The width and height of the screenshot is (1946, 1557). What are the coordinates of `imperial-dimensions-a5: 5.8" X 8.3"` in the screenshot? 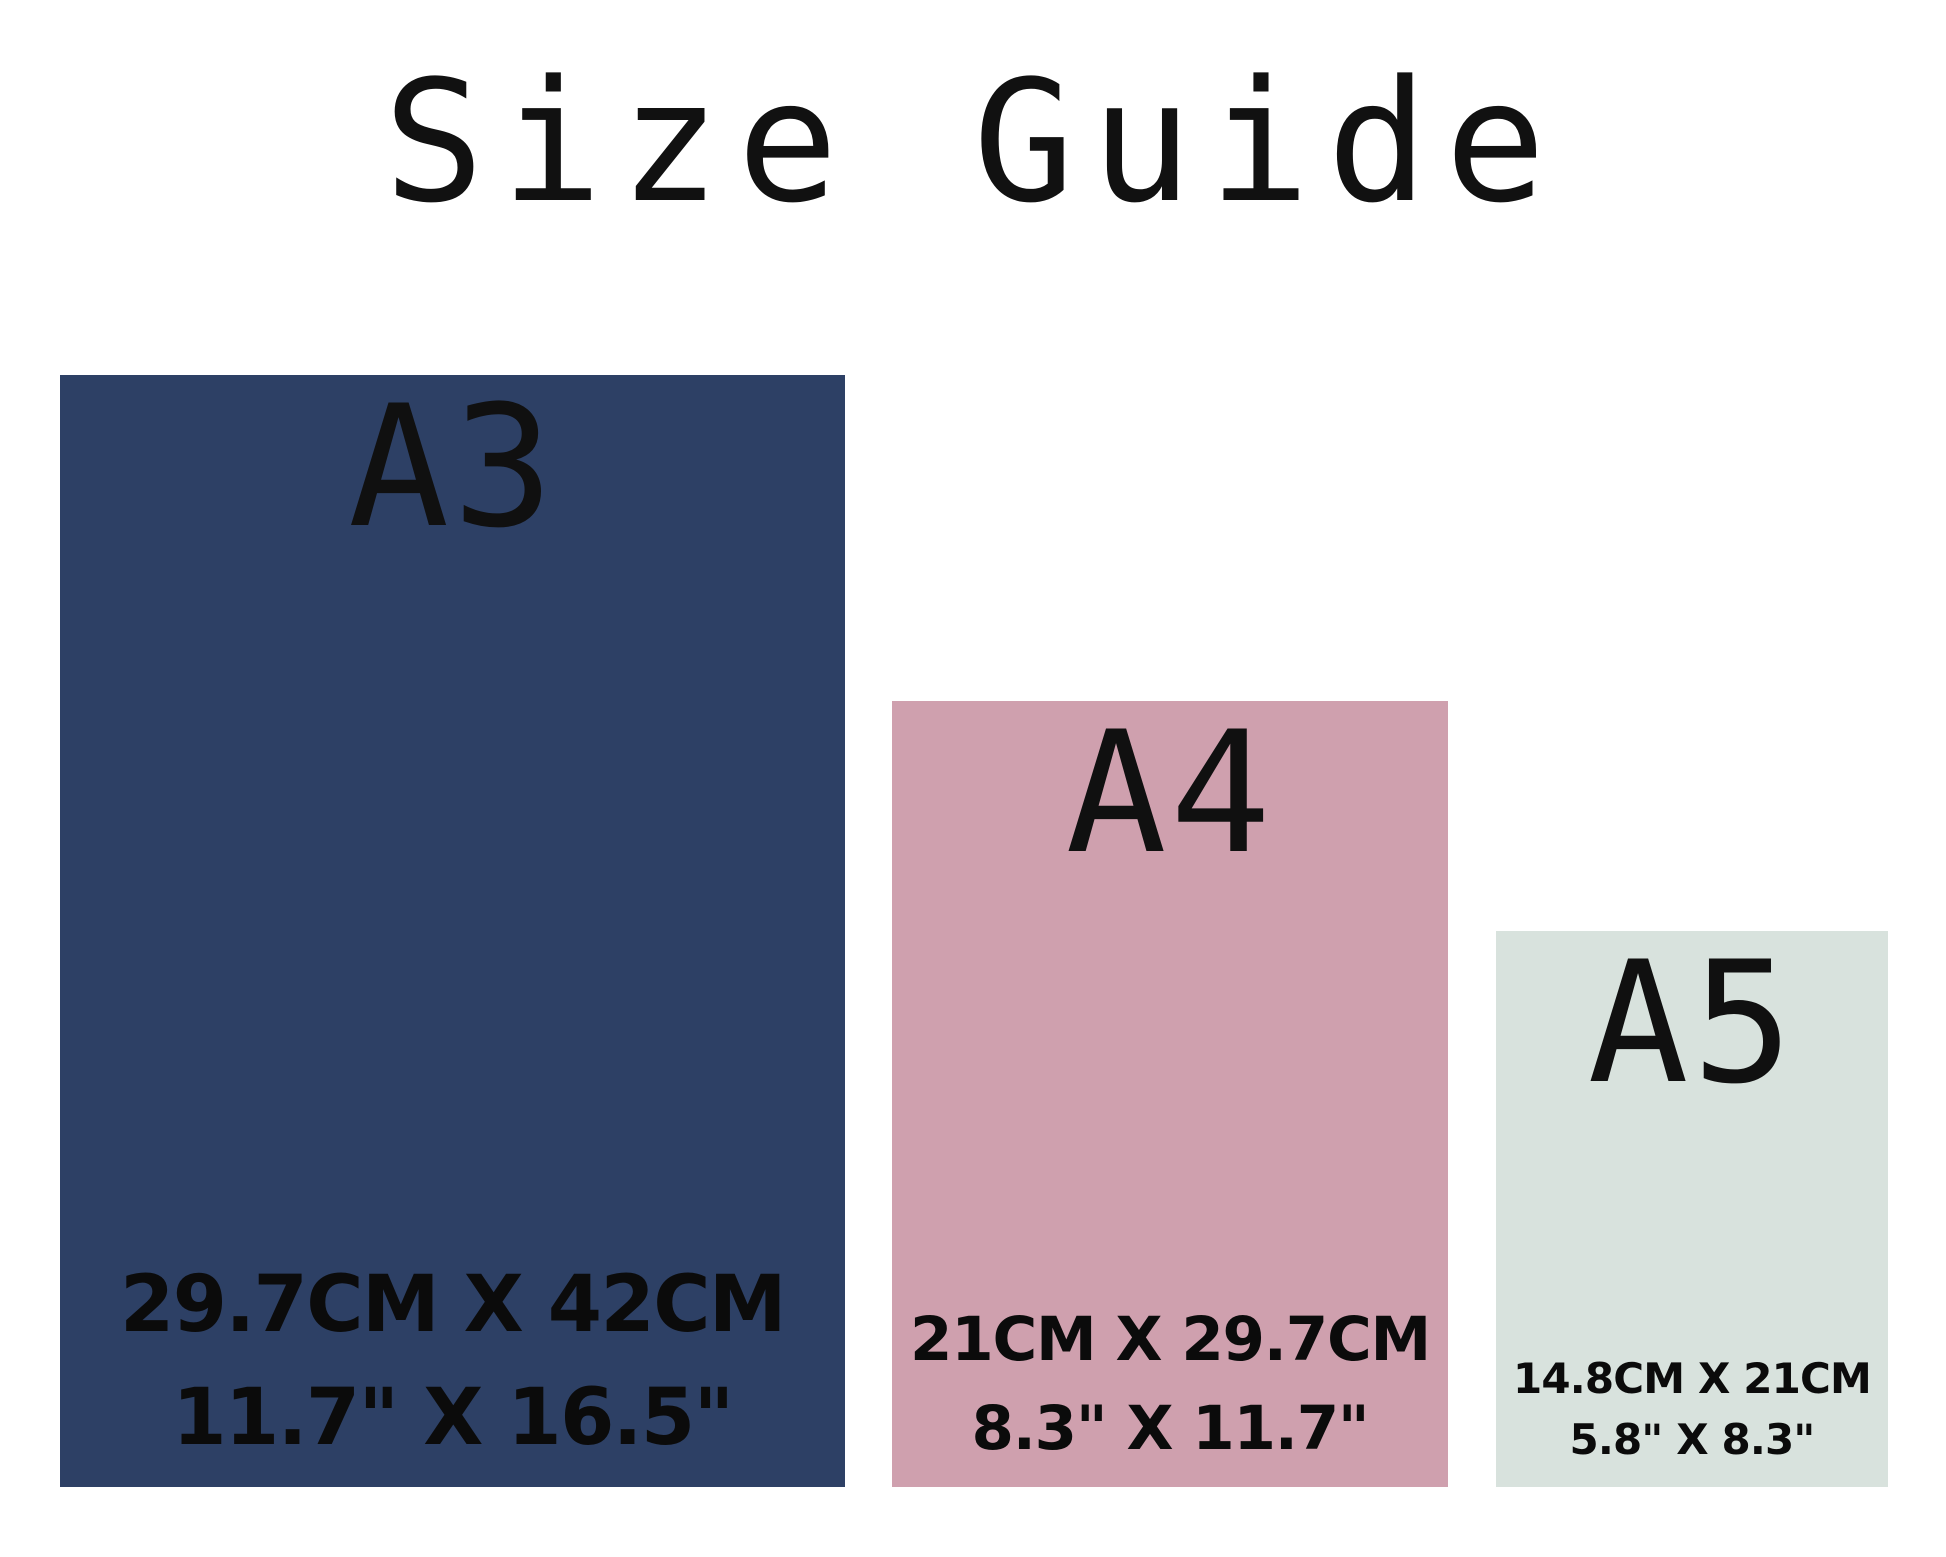 It's located at (1692, 1440).